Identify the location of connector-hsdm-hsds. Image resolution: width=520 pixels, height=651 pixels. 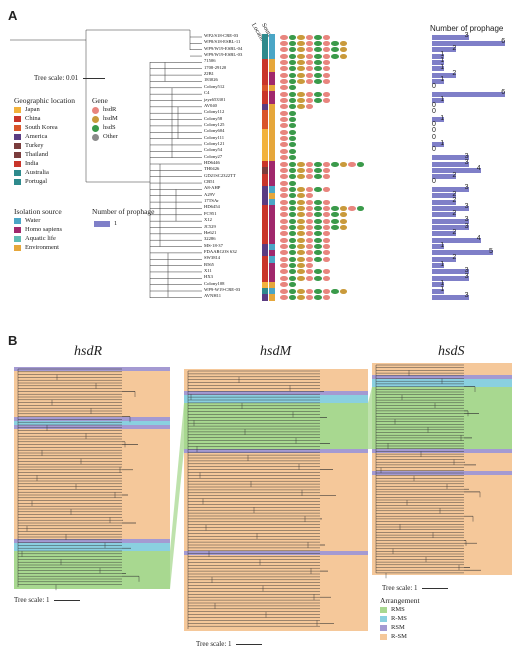
(370, 418).